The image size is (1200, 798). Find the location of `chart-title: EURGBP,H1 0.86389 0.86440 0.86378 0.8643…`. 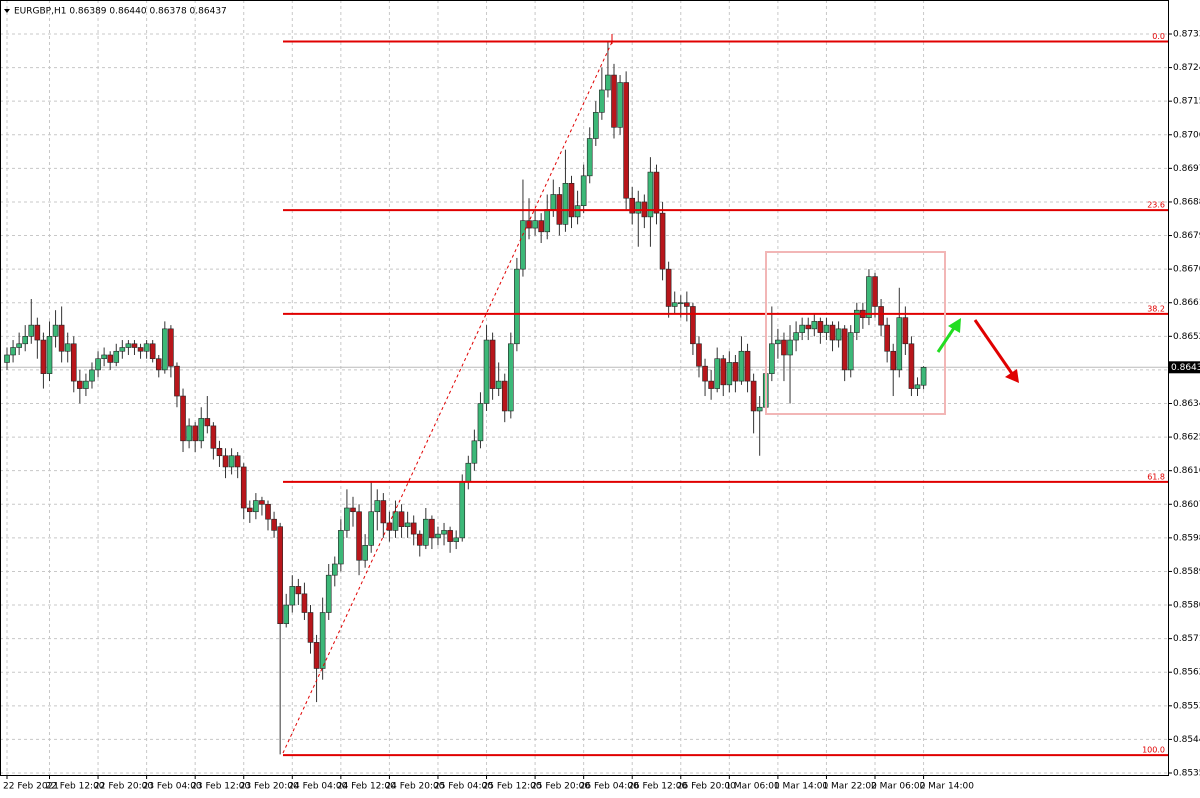

chart-title: EURGBP,H1 0.86389 0.86440 0.86378 0.8643… is located at coordinates (120, 12).